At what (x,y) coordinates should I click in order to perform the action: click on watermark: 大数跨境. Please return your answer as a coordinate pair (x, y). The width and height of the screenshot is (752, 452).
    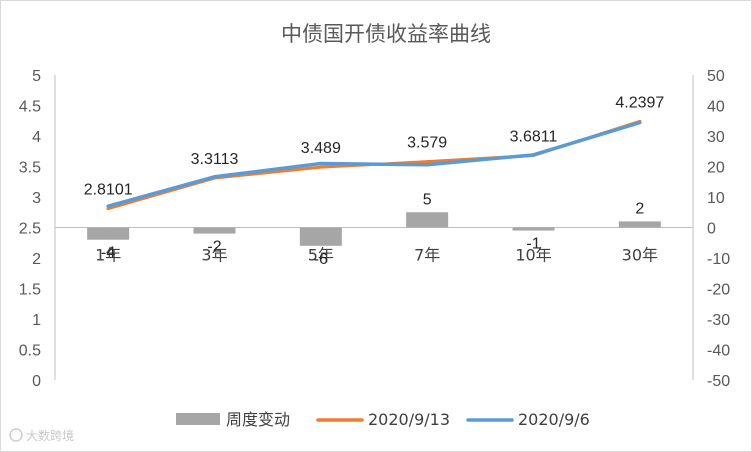
    Looking at the image, I should click on (41, 435).